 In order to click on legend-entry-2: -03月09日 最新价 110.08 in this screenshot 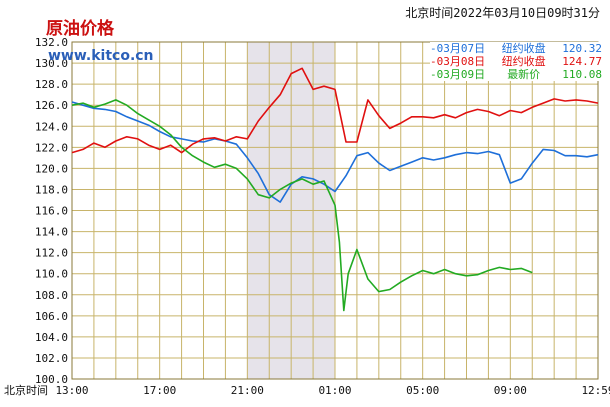, I will do `click(516, 74)`.